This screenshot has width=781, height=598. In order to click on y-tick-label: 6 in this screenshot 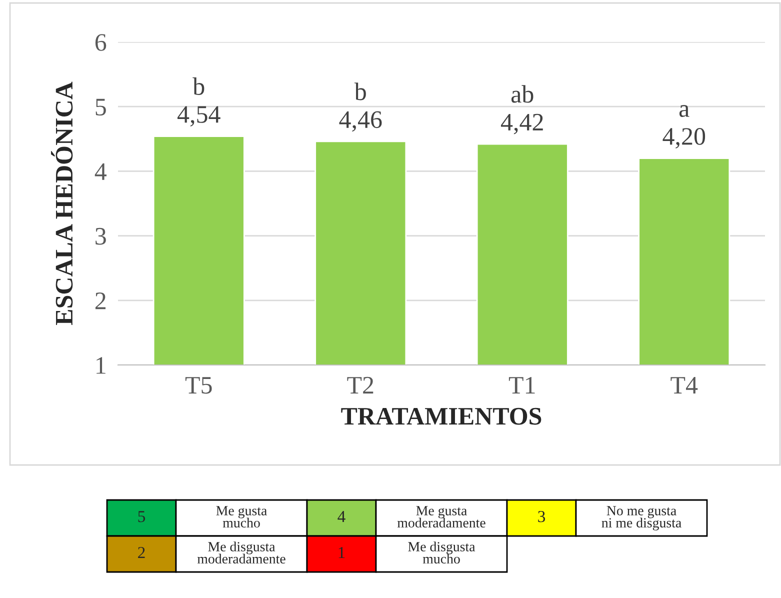, I will do `click(100, 42)`.